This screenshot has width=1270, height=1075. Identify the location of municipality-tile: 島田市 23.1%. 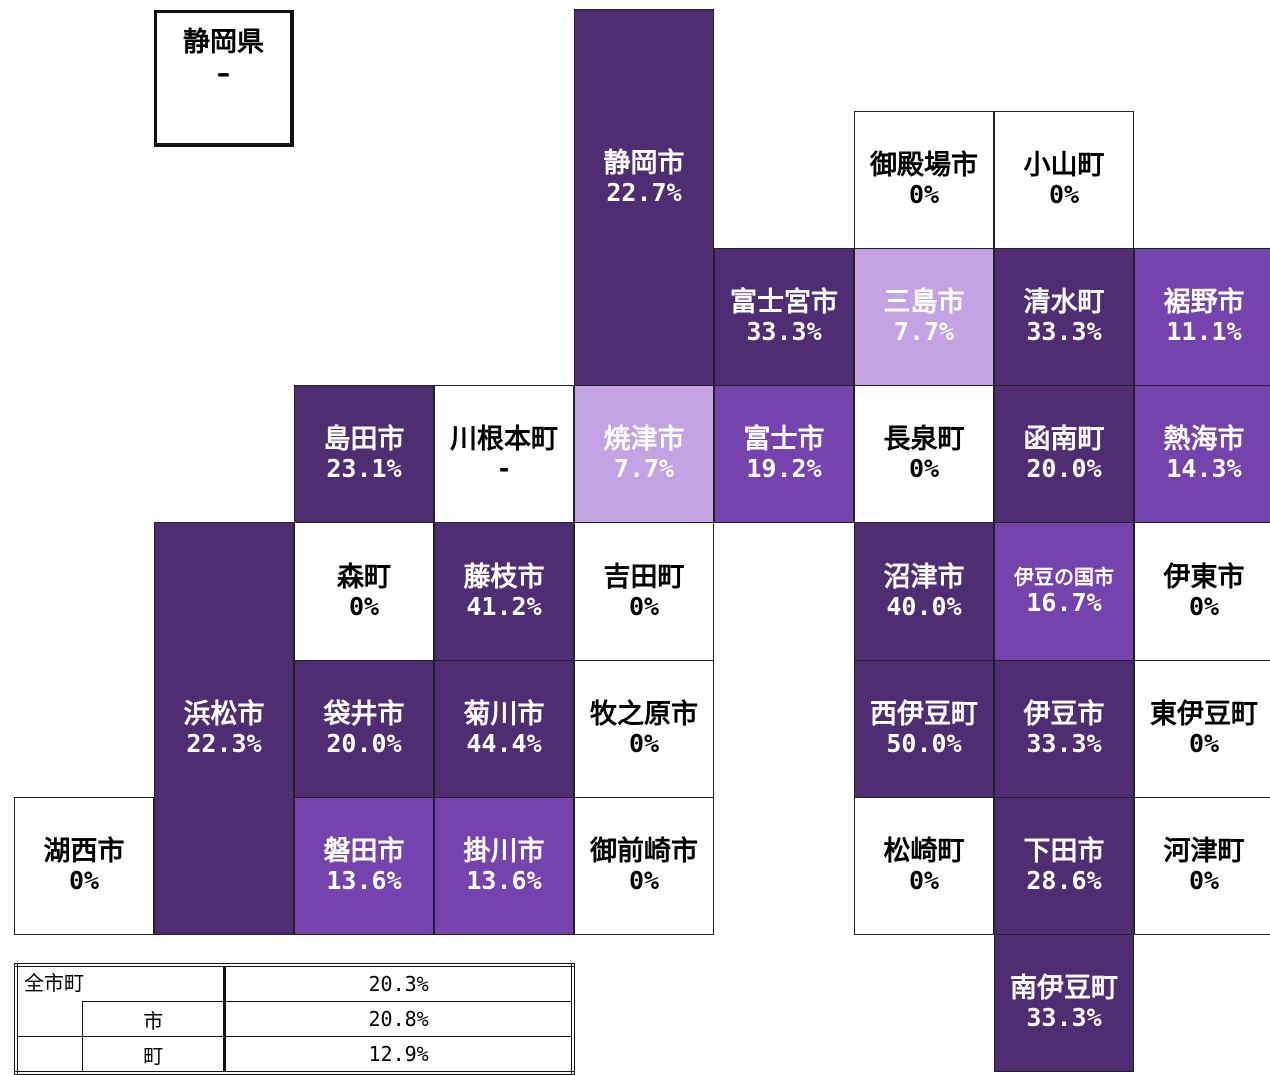
(364, 454).